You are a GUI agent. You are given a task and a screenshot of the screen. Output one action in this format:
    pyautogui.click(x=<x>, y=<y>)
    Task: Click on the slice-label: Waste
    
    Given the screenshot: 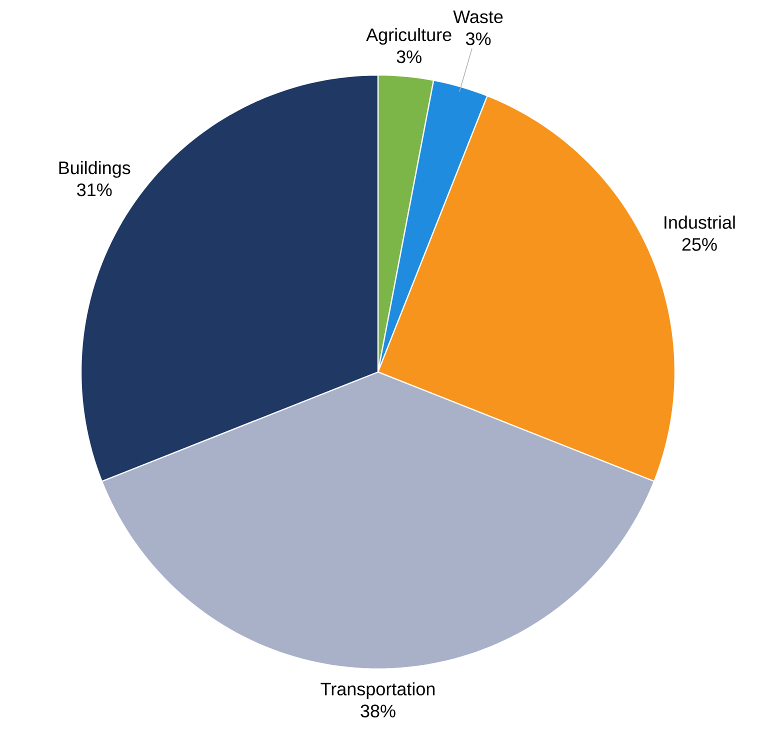 What is the action you would take?
    pyautogui.click(x=478, y=17)
    